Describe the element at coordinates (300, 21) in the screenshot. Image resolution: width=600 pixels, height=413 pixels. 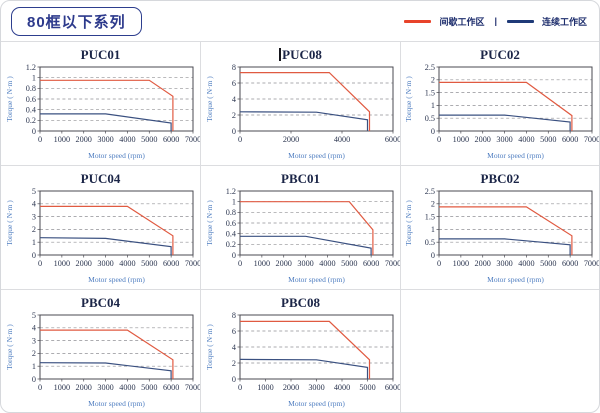
I see `panel-header: 80框以下系列 间歇工作区 | 连续工作区` at that location.